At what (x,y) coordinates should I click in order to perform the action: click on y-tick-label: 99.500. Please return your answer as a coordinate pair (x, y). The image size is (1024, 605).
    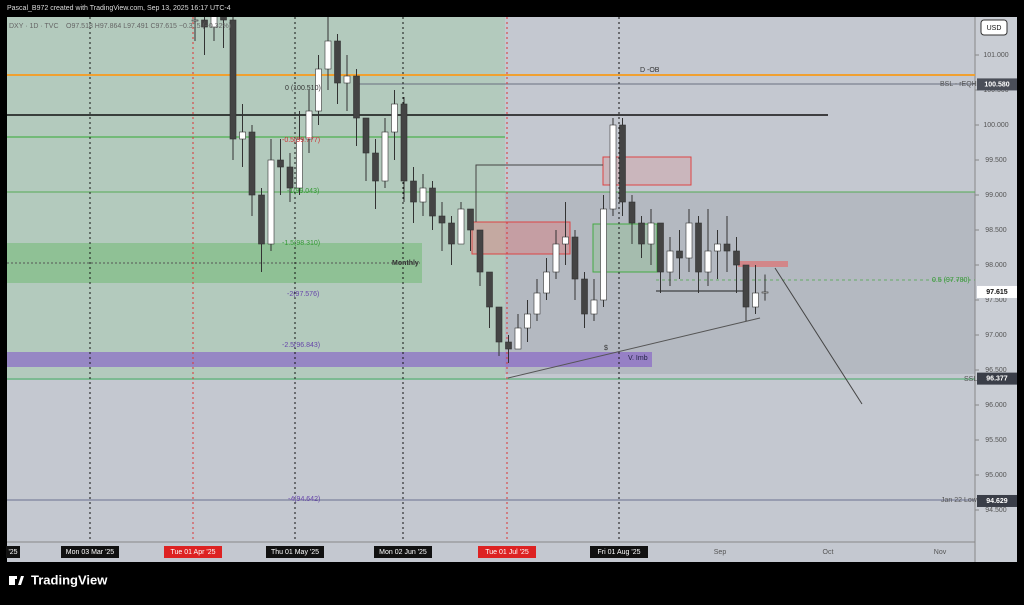
    Looking at the image, I should click on (996, 160).